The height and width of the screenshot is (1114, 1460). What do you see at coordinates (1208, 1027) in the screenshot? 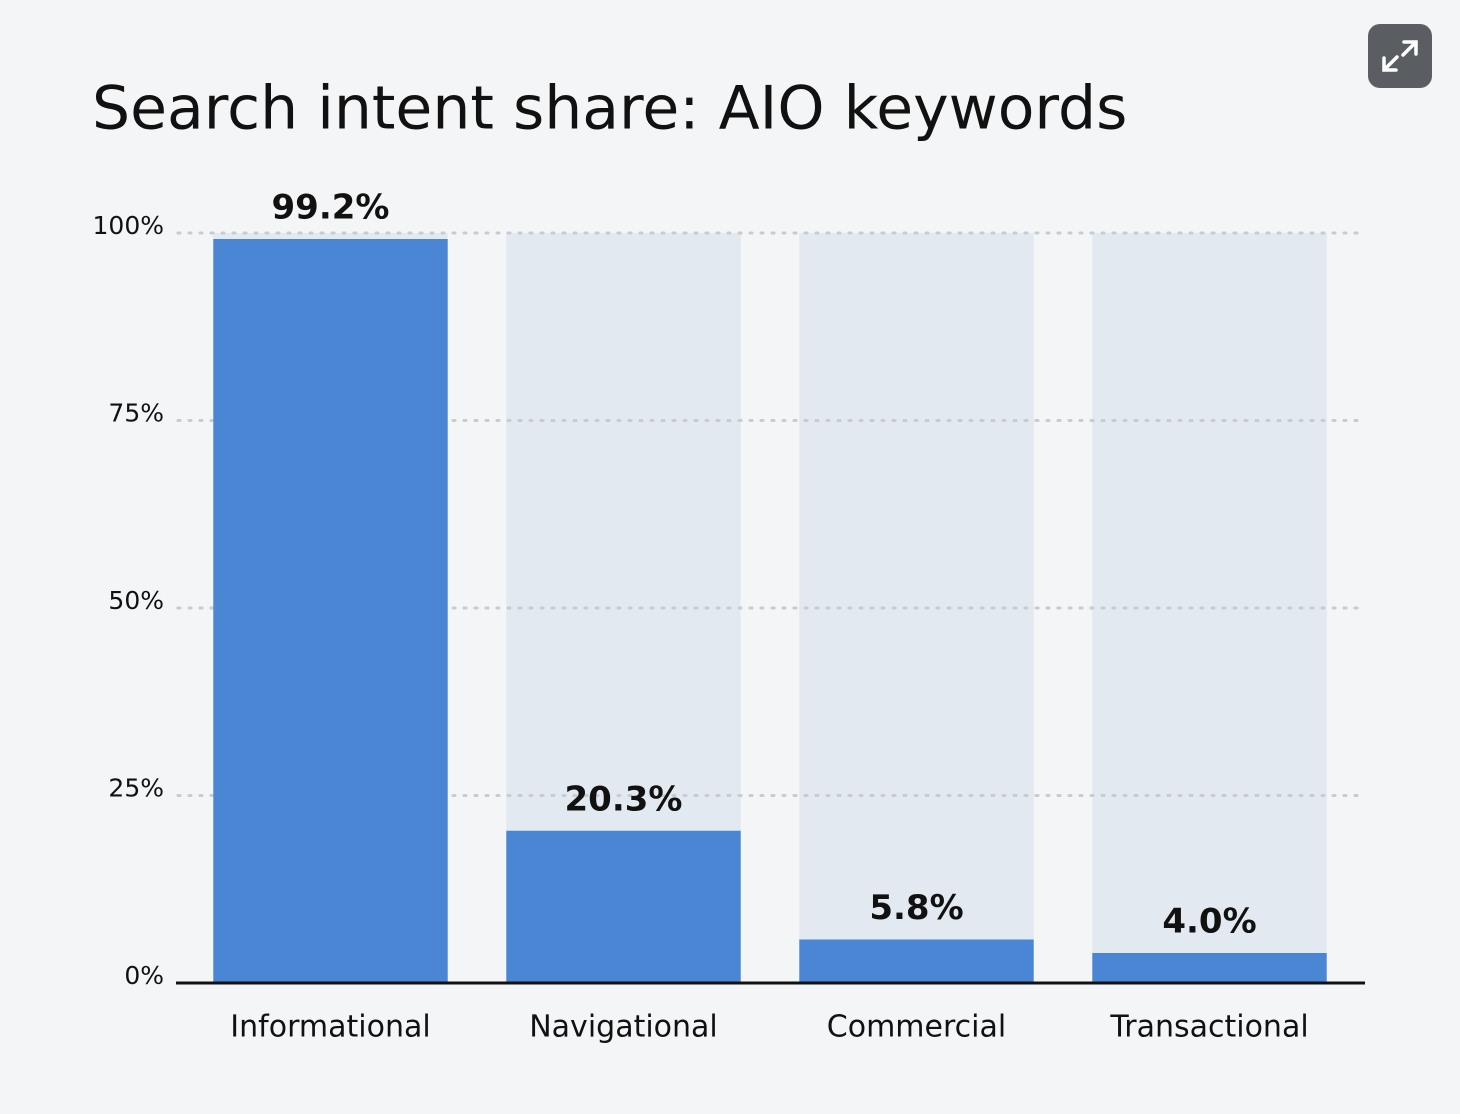
I see `x-tick-label: Transactional` at bounding box center [1208, 1027].